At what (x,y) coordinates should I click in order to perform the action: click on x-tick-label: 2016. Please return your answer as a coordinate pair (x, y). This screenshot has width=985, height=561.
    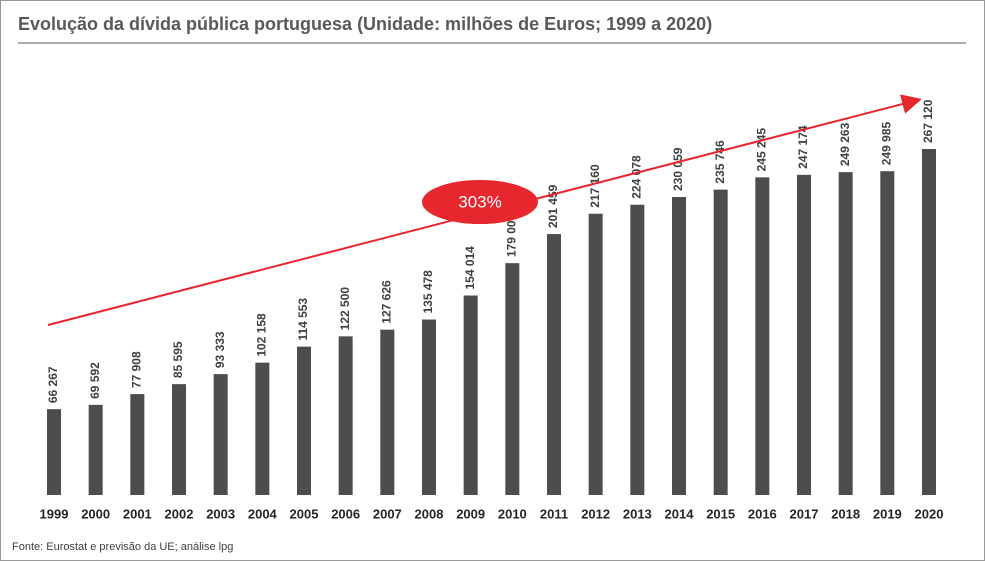
    Looking at the image, I should click on (762, 513).